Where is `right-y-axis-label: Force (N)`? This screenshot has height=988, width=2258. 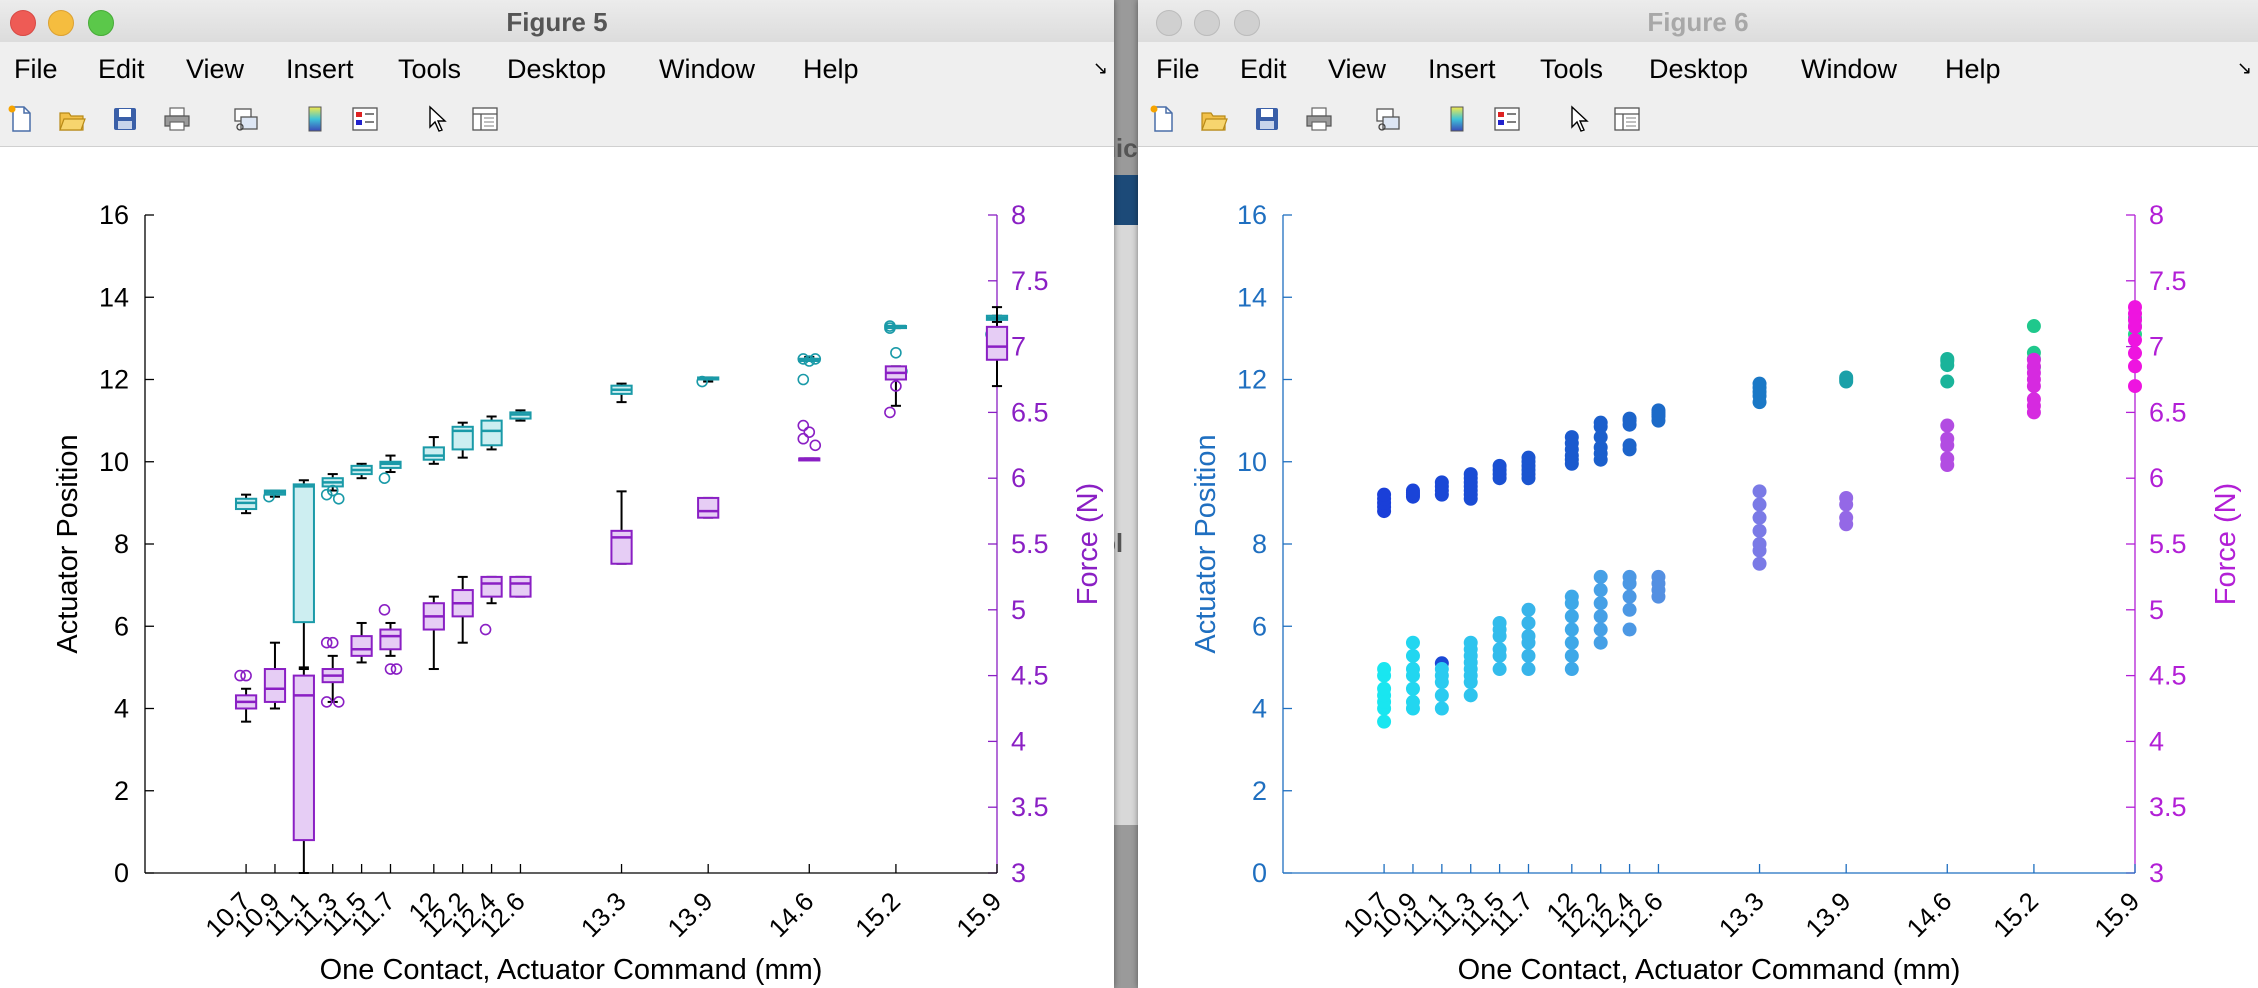
right-y-axis-label: Force (N) is located at coordinates (2226, 544).